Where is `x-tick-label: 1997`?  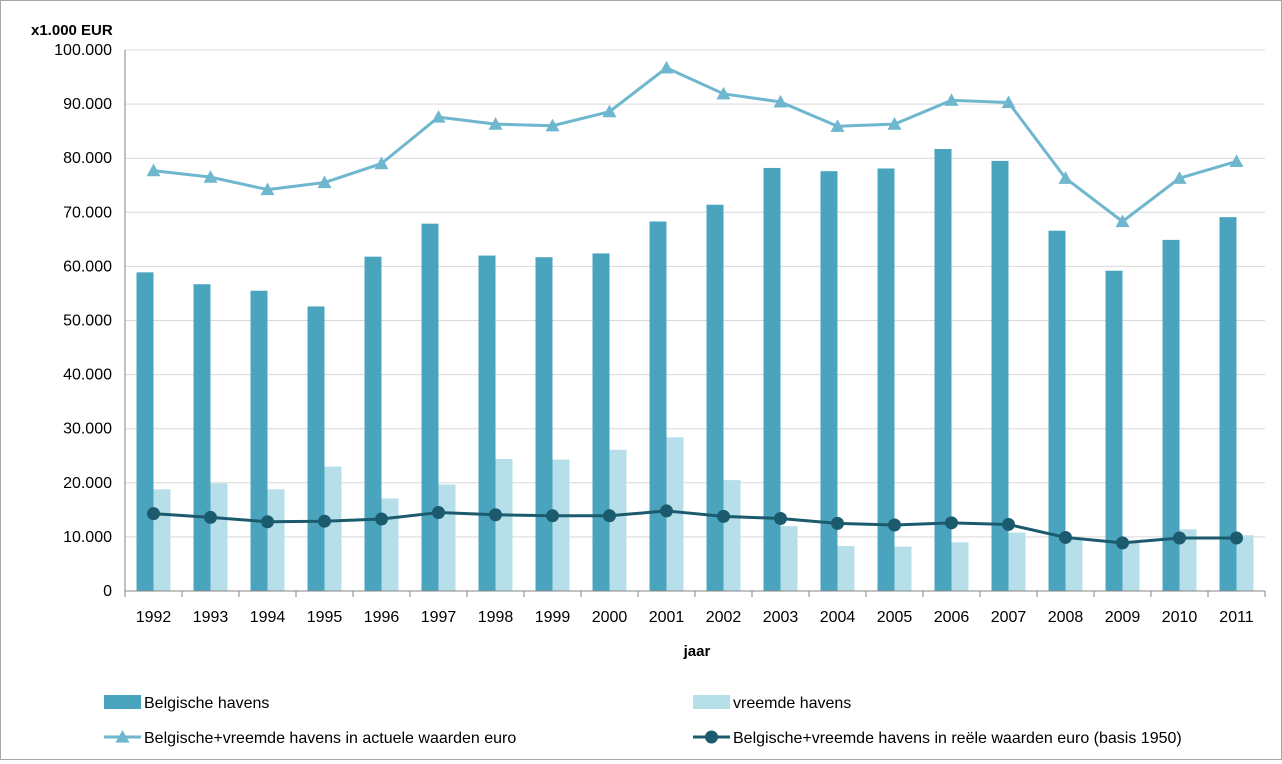
x-tick-label: 1997 is located at coordinates (439, 617).